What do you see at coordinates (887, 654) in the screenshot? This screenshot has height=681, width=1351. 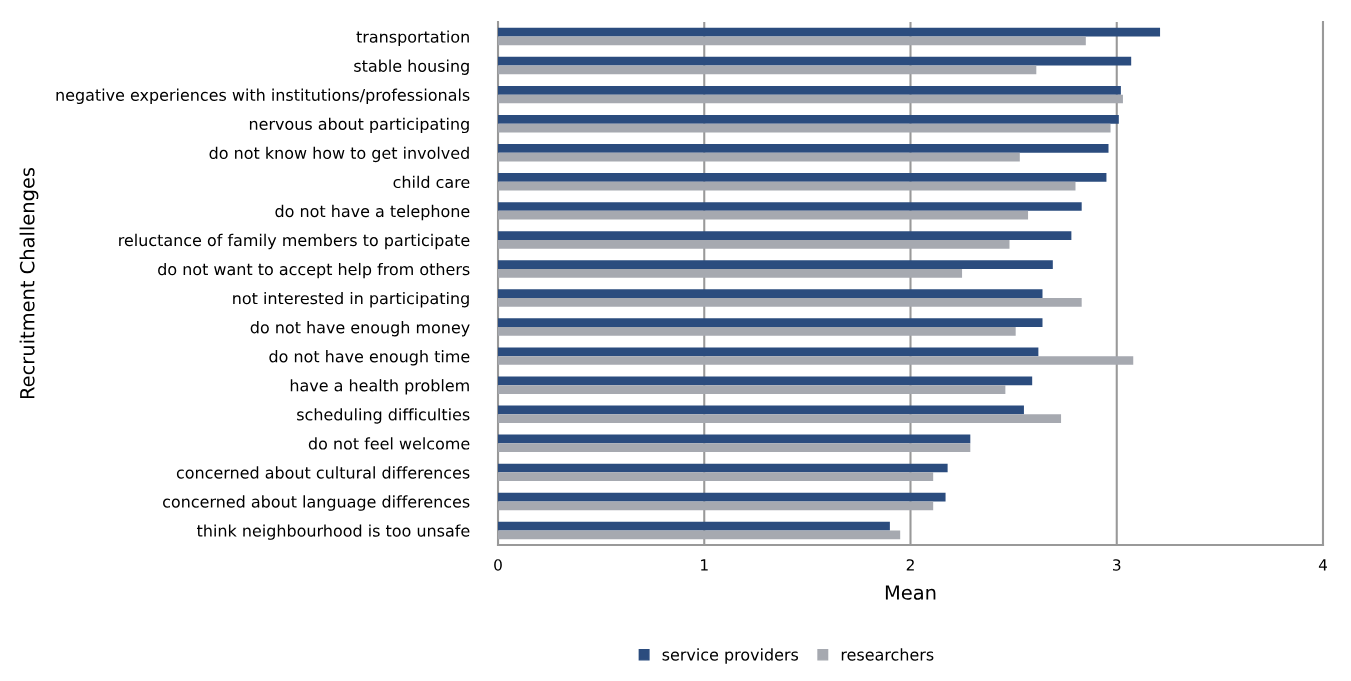 I see `legend-label: researchers` at bounding box center [887, 654].